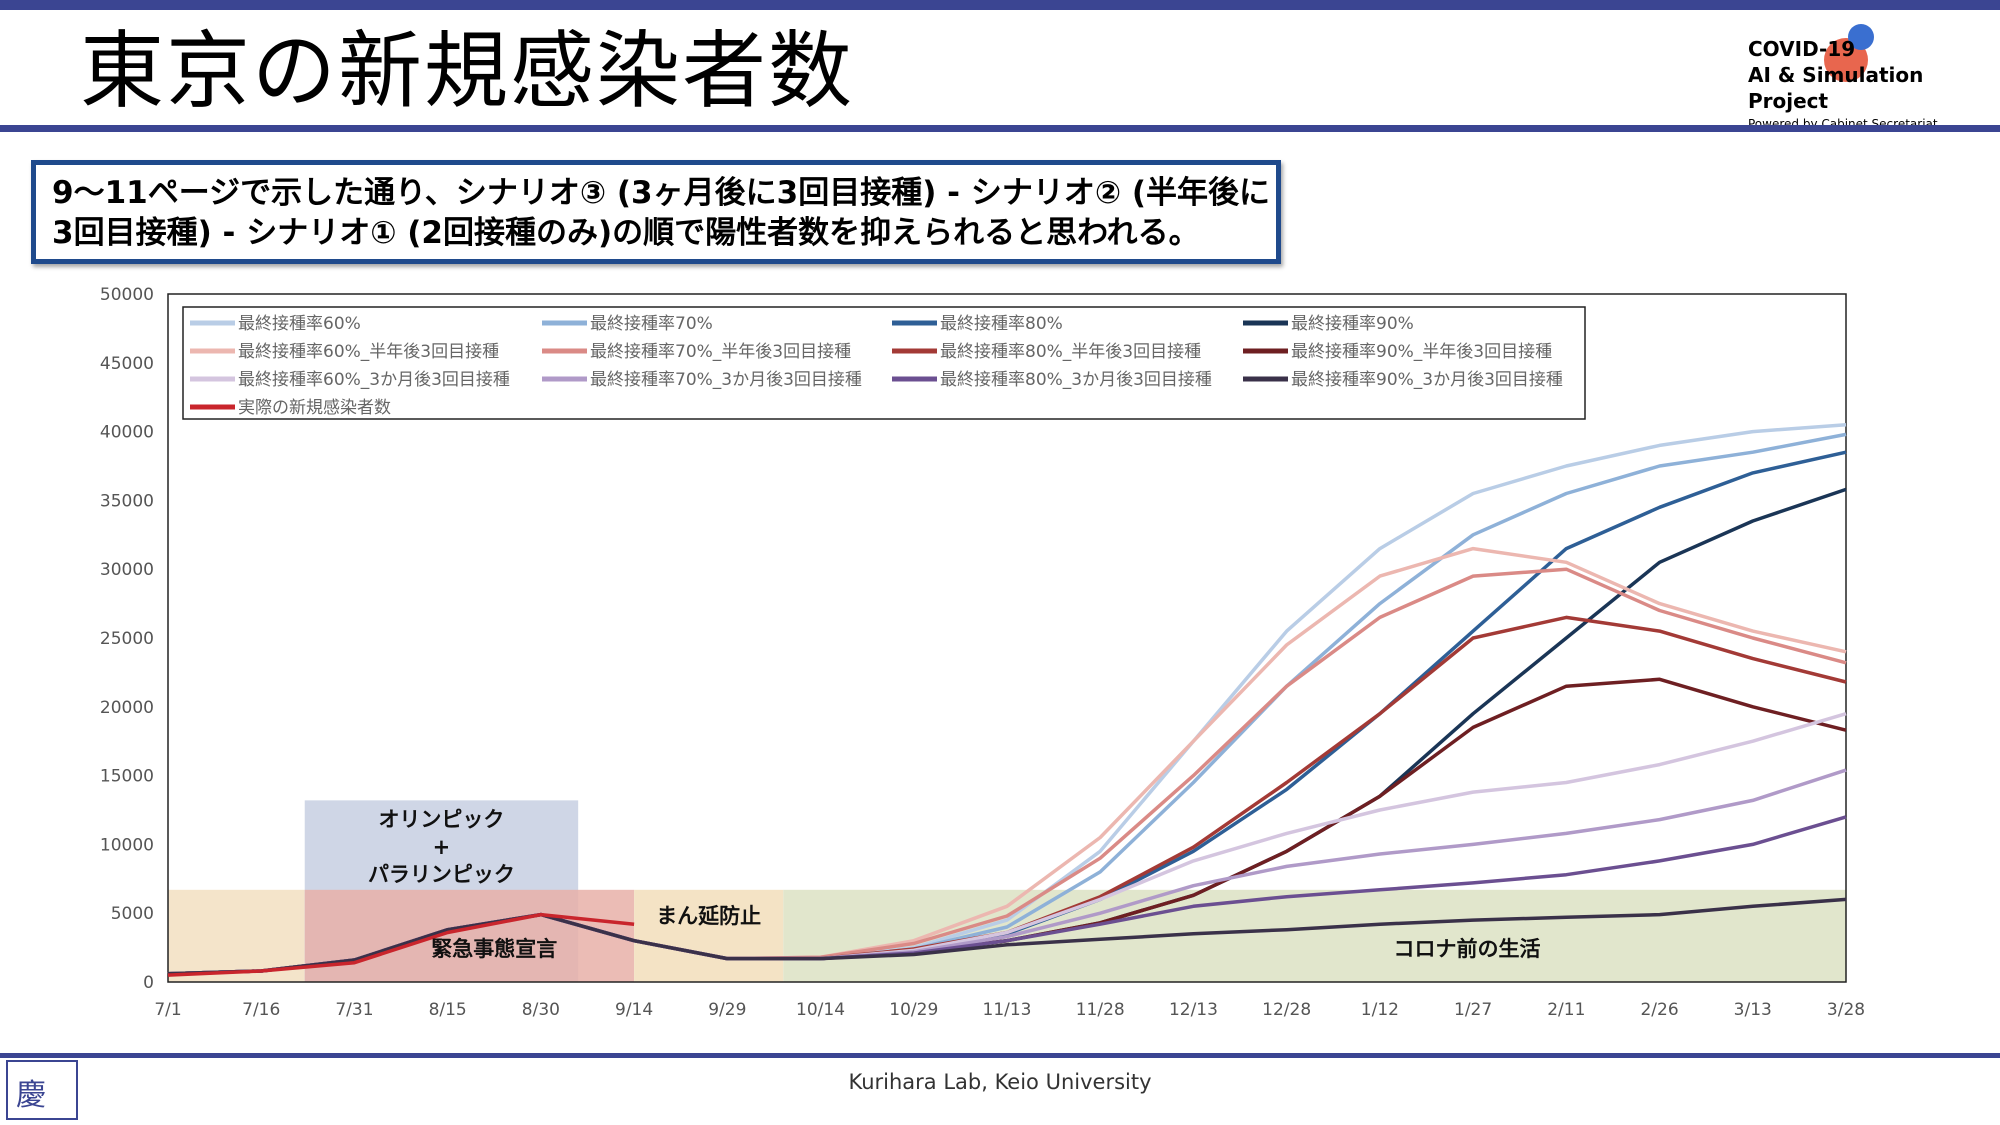 The image size is (2000, 1125). Describe the element at coordinates (236, 935) in the screenshot. I see `region-prestate` at that location.